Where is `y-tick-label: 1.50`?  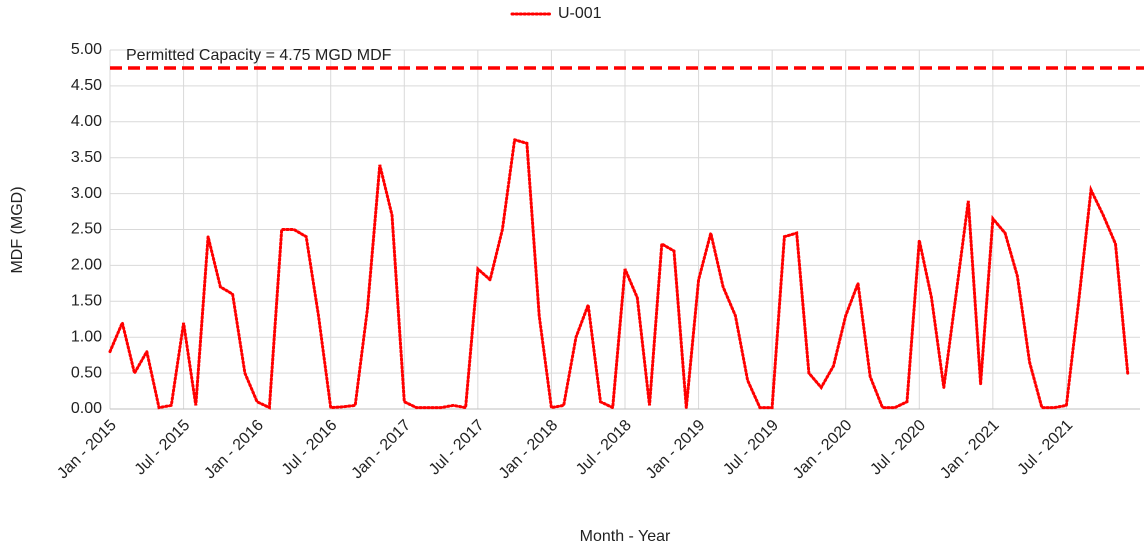 y-tick-label: 1.50 is located at coordinates (86, 301).